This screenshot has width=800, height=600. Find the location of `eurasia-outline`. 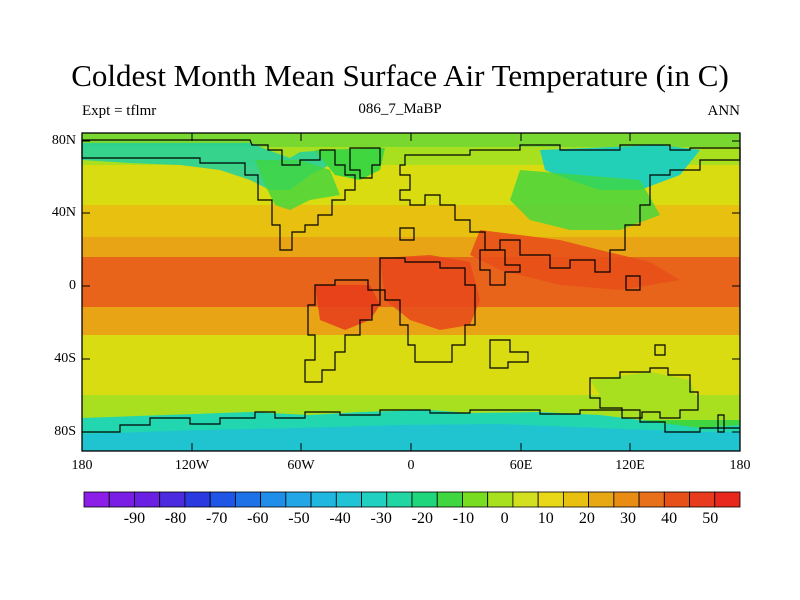

eurasia-outline is located at coordinates (570, 208).